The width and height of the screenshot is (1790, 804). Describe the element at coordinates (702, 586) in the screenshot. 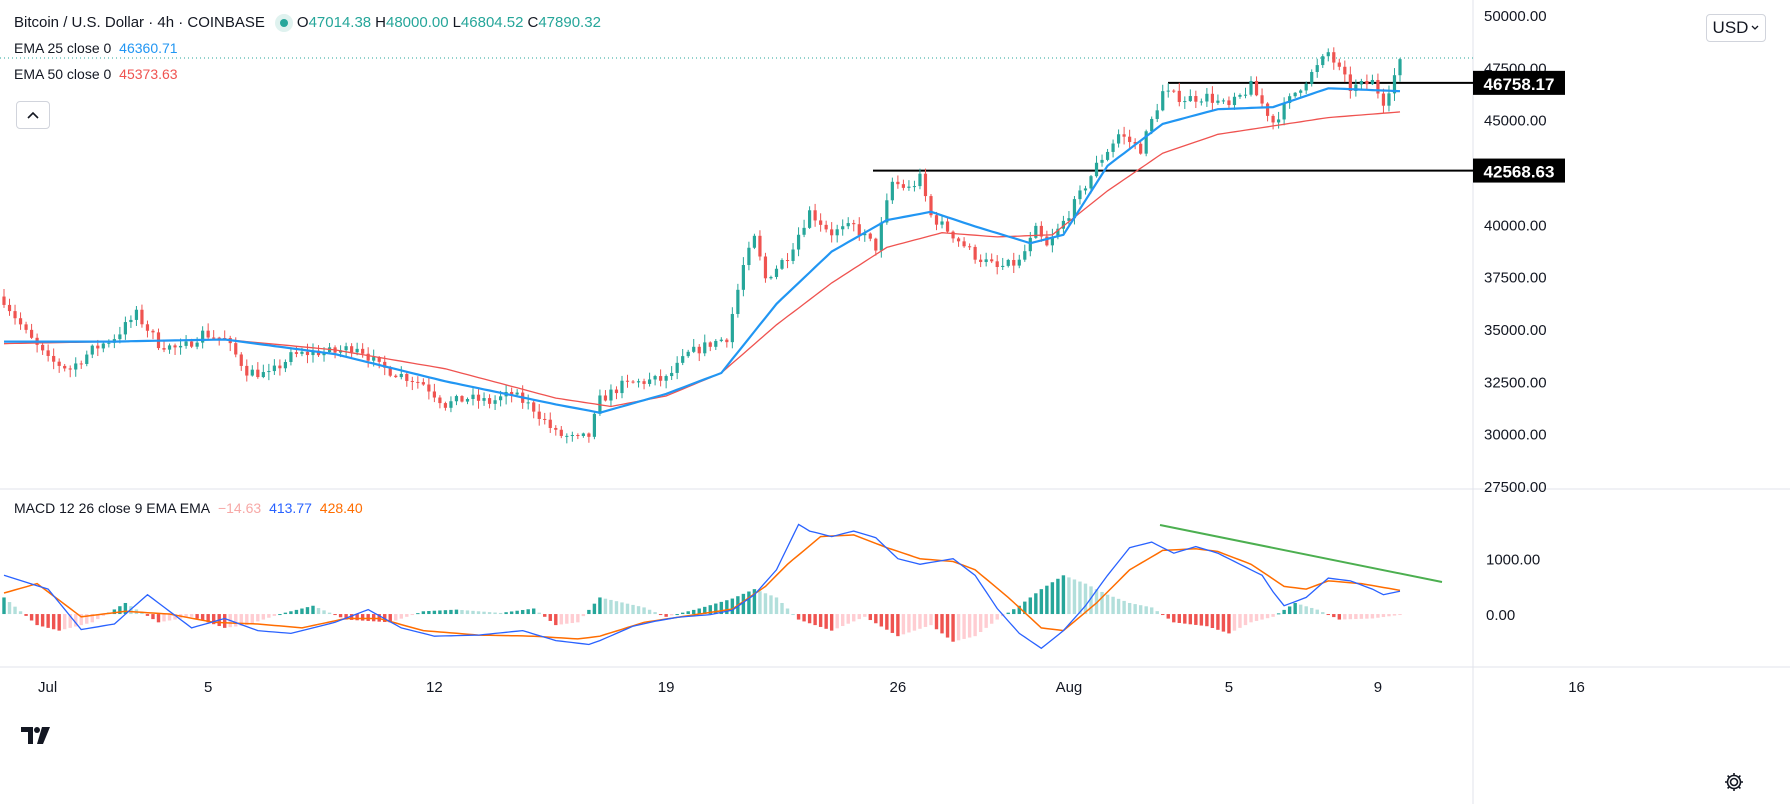

I see `macd-line` at that location.